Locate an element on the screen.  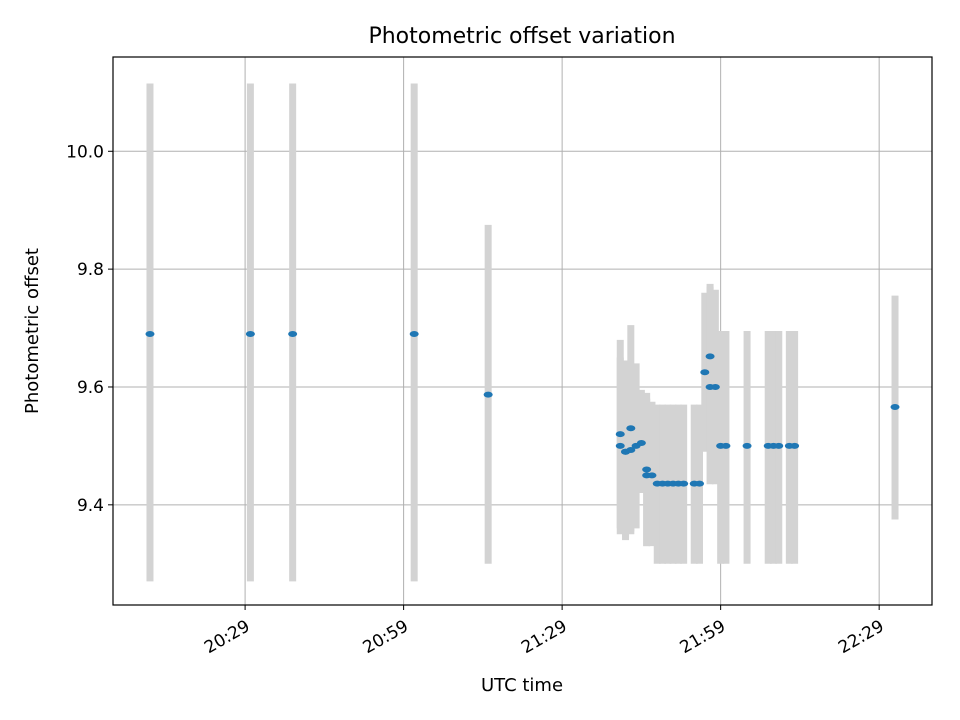
y-tick-label: 9.6 is located at coordinates (90, 388).